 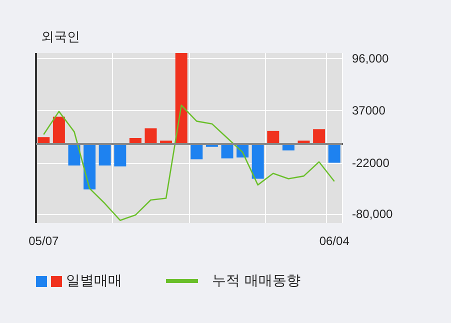 What do you see at coordinates (369, 111) in the screenshot?
I see `y-tick-label: 37000` at bounding box center [369, 111].